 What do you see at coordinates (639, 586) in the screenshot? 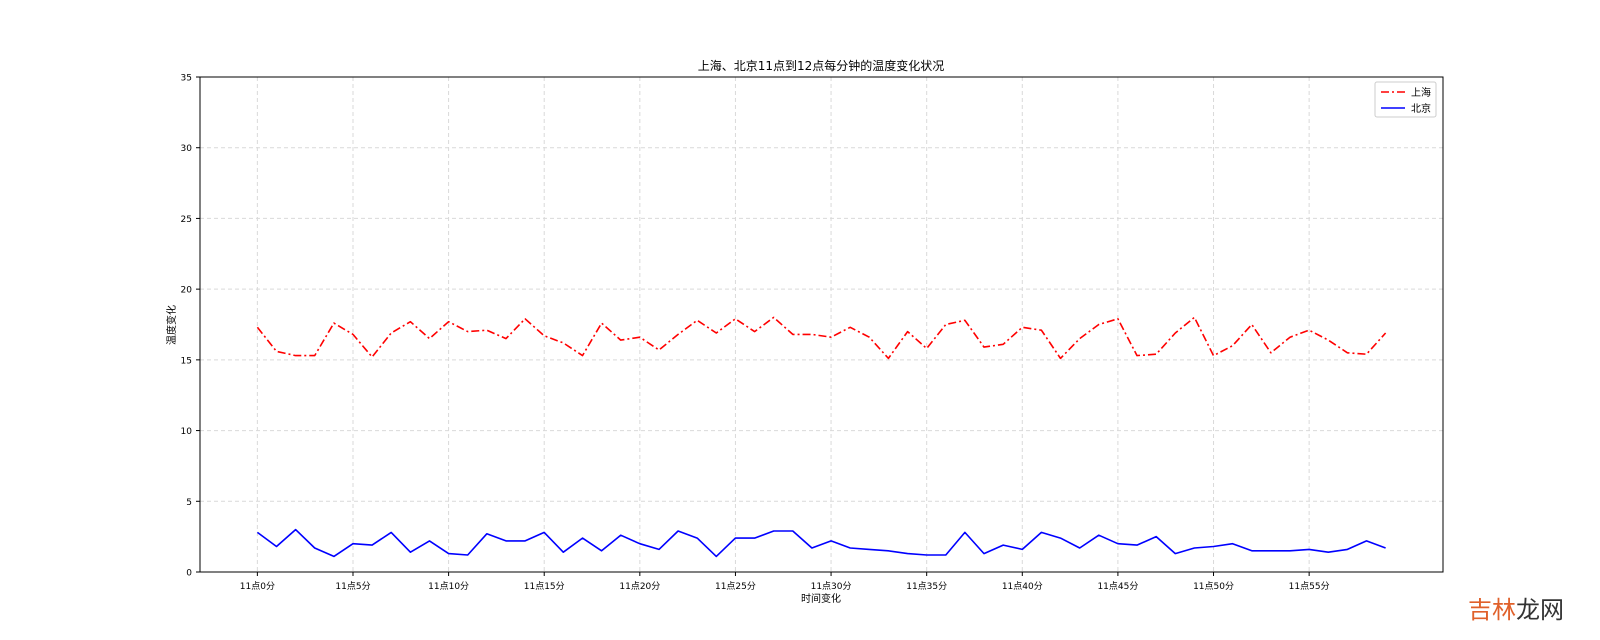
I see `x-tick-label: 11点20分` at bounding box center [639, 586].